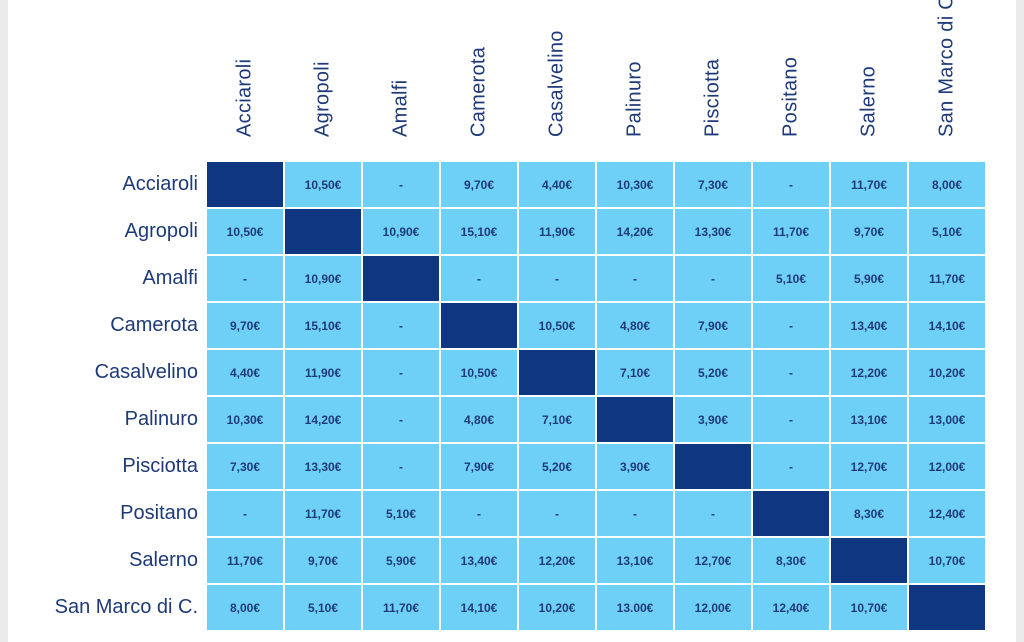 Image resolution: width=1024 pixels, height=642 pixels. What do you see at coordinates (947, 419) in the screenshot?
I see `fare-cell: 13,00€` at bounding box center [947, 419].